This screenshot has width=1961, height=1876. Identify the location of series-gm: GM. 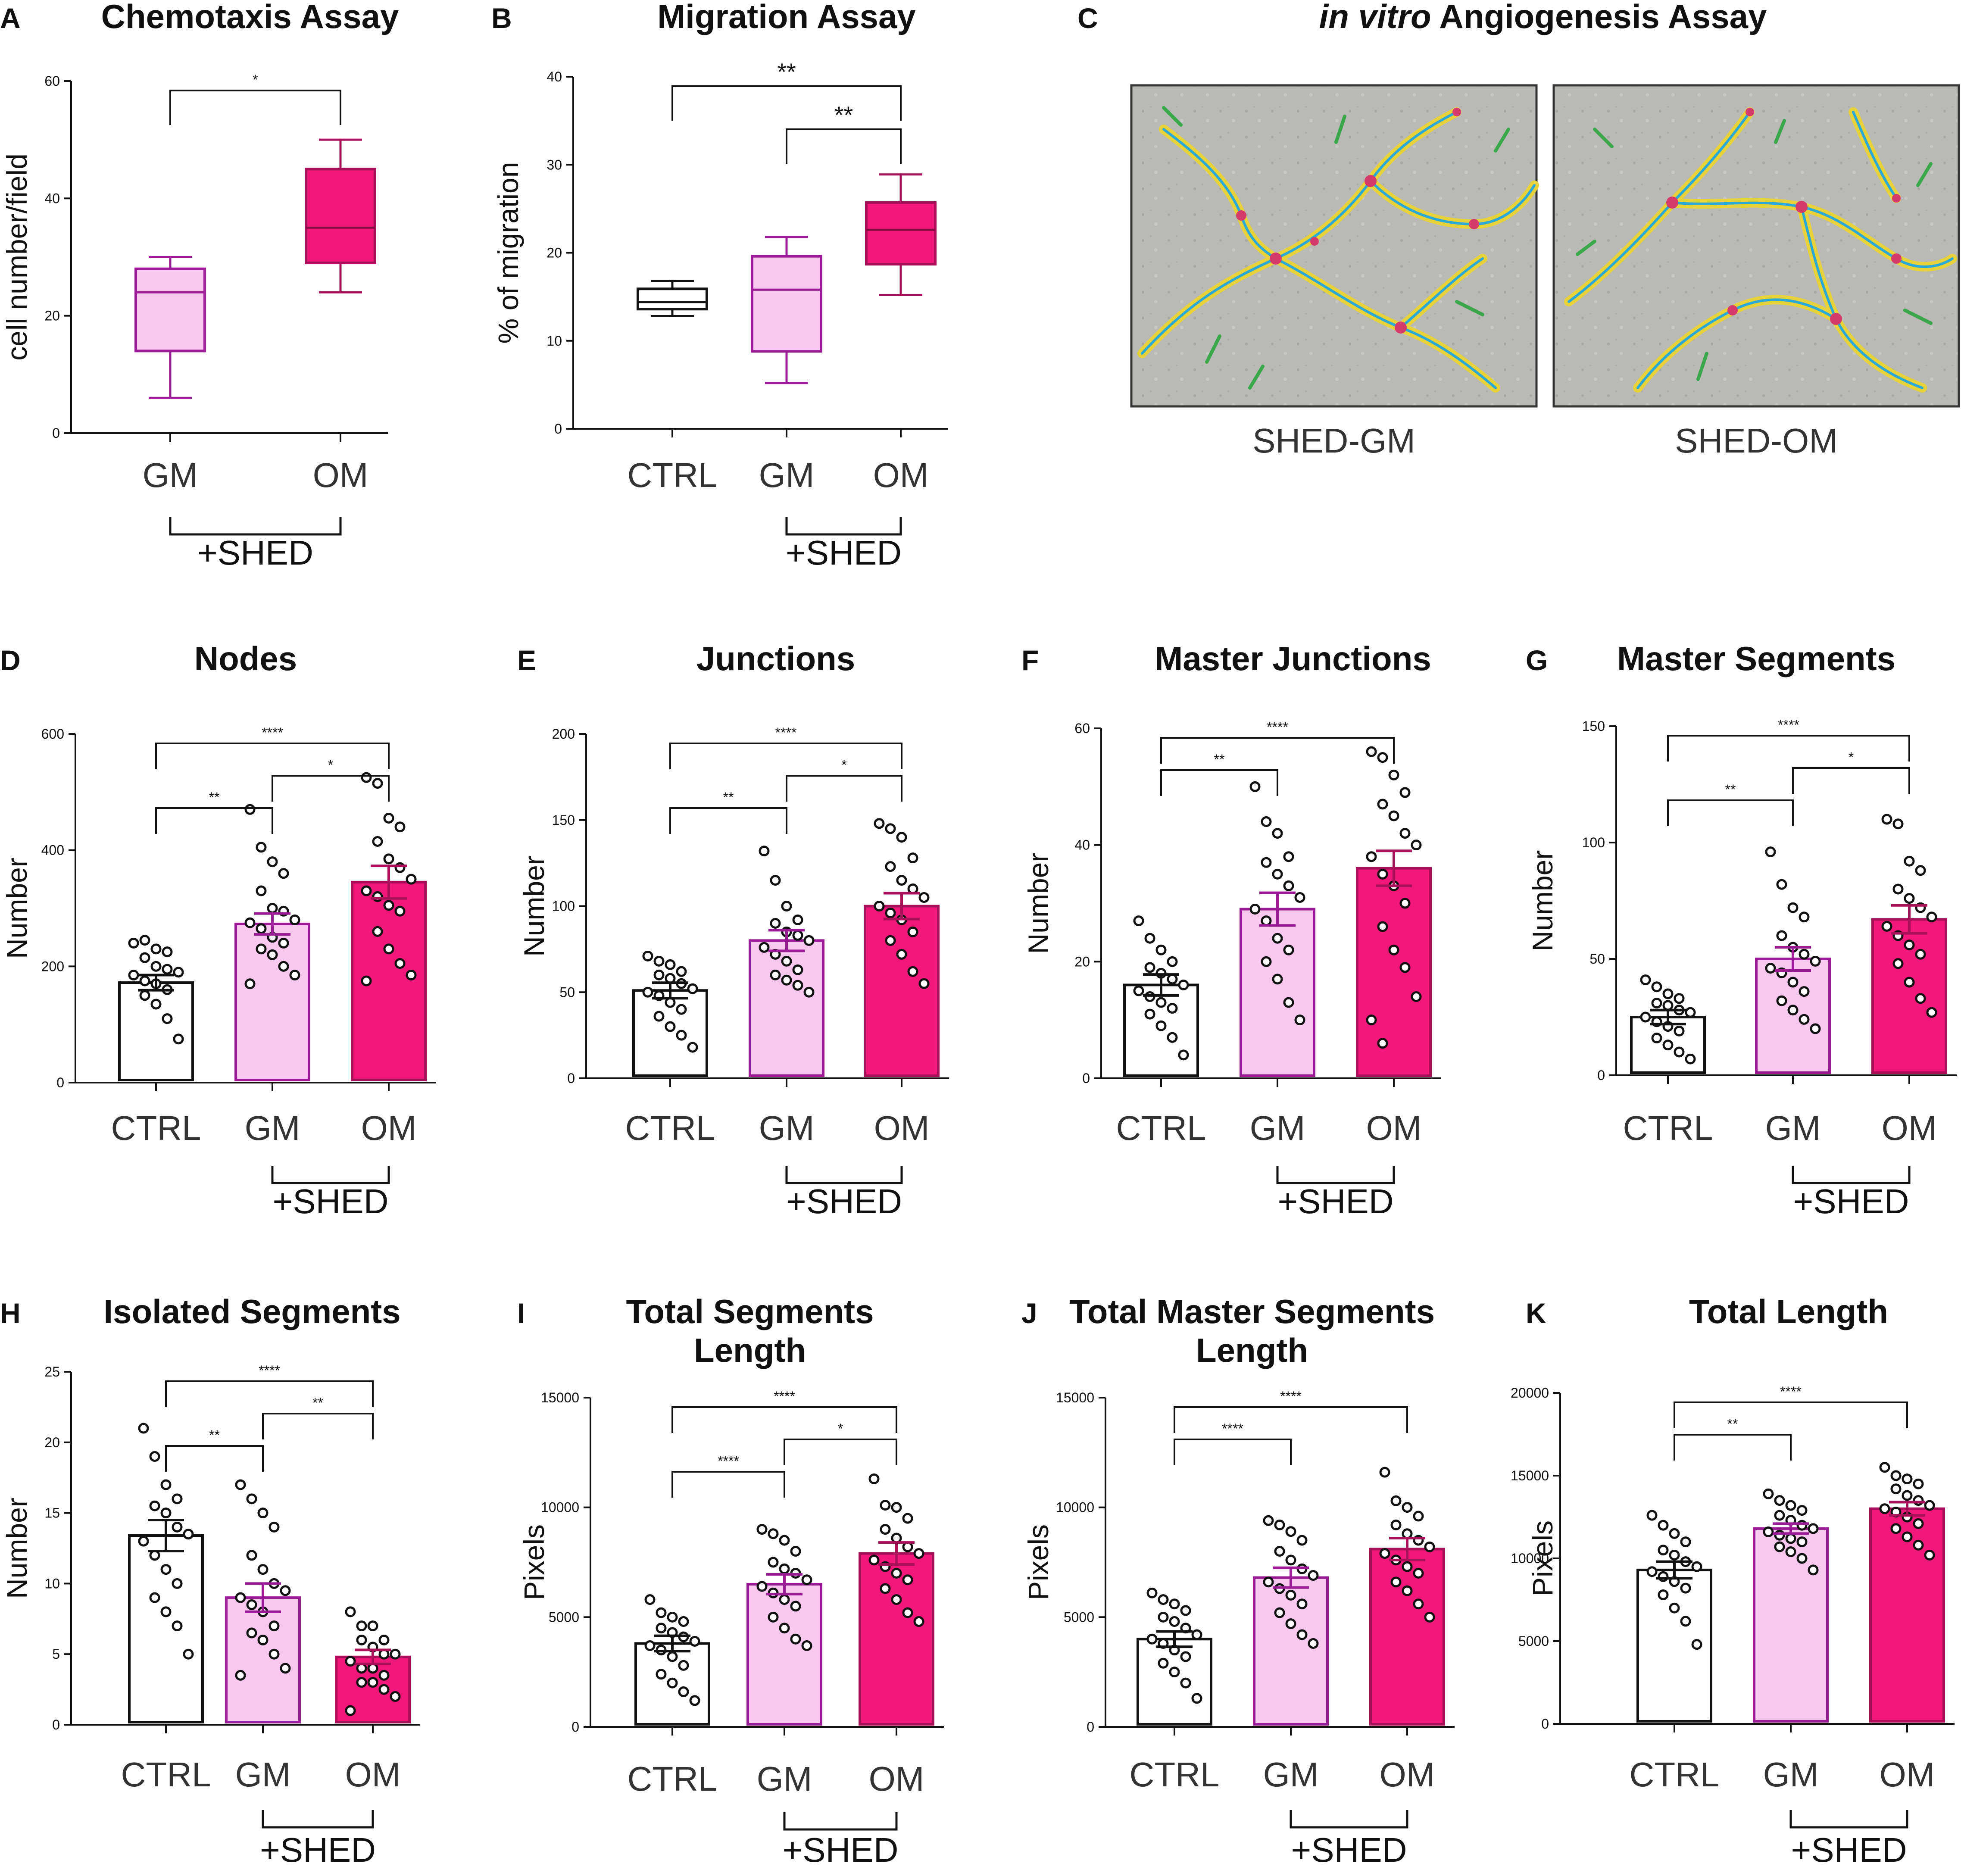
(786, 996).